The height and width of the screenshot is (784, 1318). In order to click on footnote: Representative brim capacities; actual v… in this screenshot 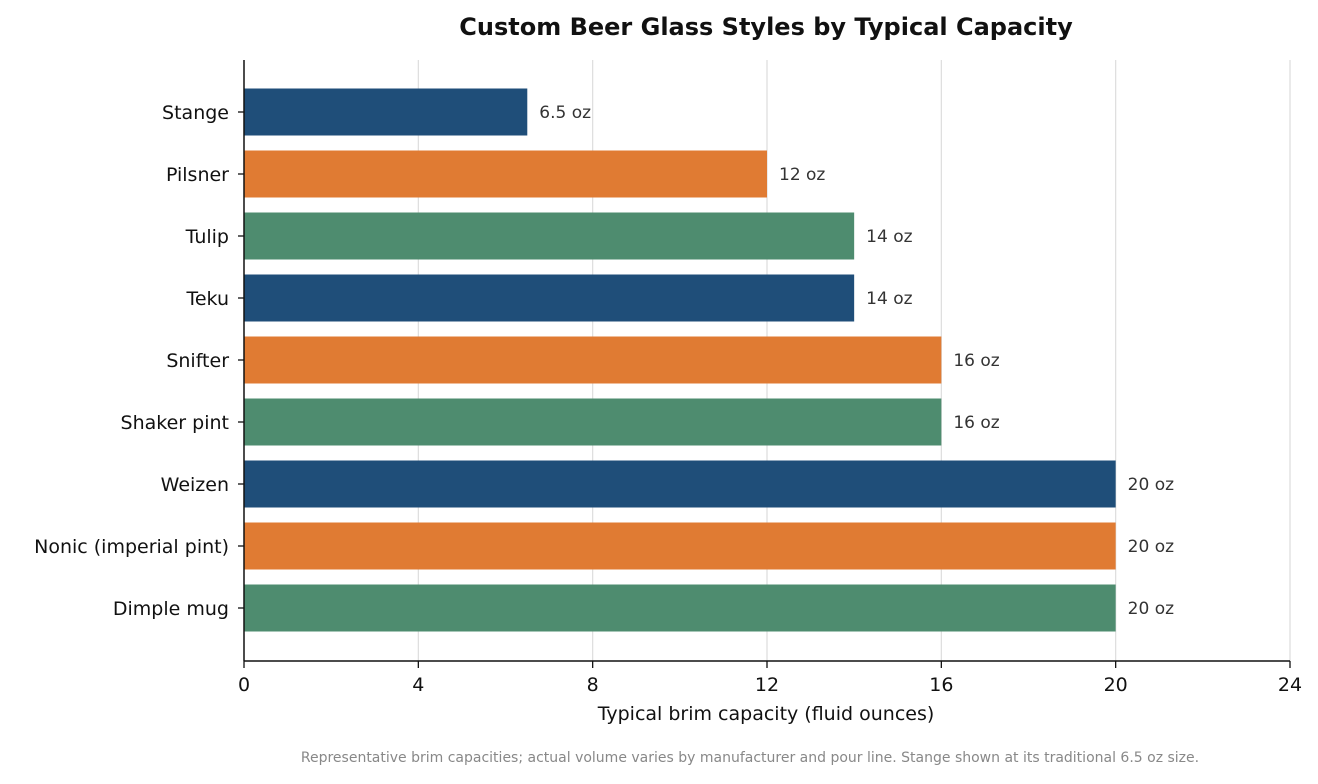, I will do `click(750, 758)`.